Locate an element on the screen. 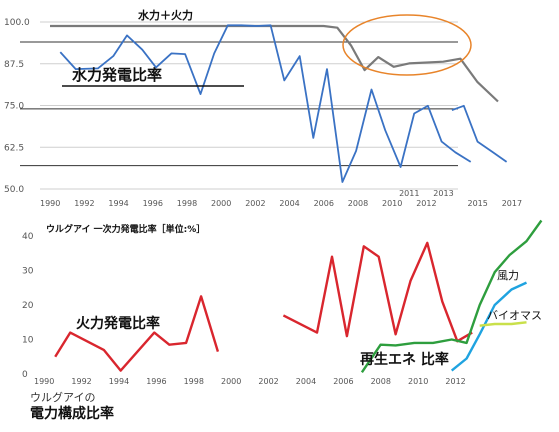  top-x-tick-label: 2006 is located at coordinates (324, 203).